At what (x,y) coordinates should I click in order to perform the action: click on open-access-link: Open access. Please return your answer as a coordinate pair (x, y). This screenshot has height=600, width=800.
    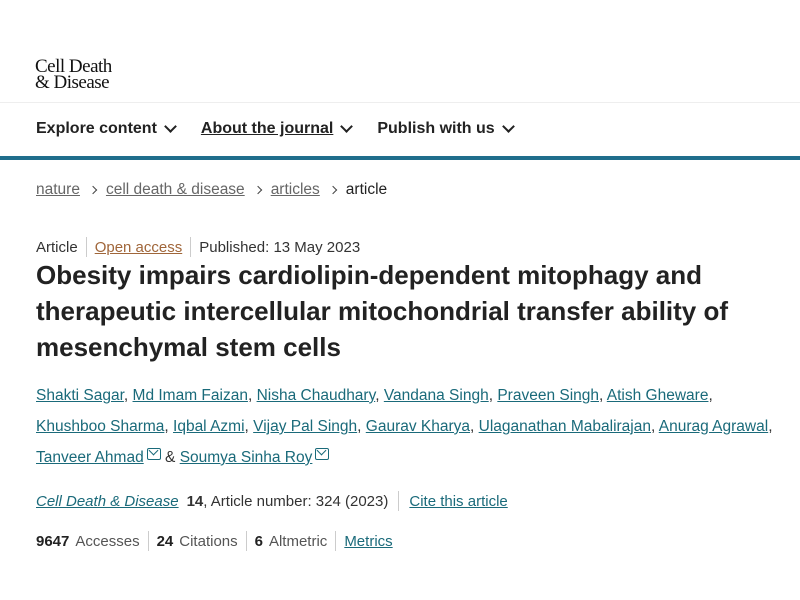
    Looking at the image, I should click on (138, 247).